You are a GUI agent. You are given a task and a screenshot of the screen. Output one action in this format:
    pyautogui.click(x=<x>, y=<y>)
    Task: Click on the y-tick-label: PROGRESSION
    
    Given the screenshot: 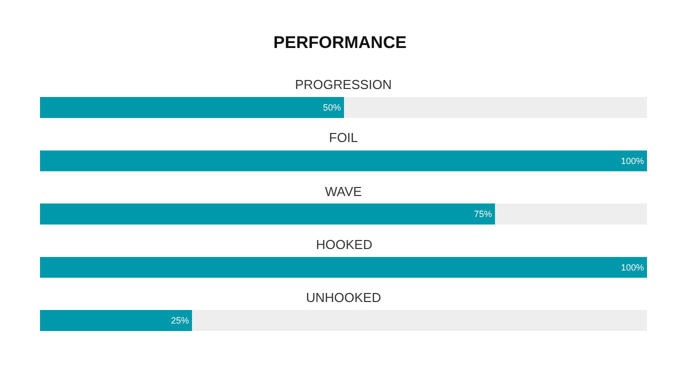 What is the action you would take?
    pyautogui.click(x=343, y=84)
    